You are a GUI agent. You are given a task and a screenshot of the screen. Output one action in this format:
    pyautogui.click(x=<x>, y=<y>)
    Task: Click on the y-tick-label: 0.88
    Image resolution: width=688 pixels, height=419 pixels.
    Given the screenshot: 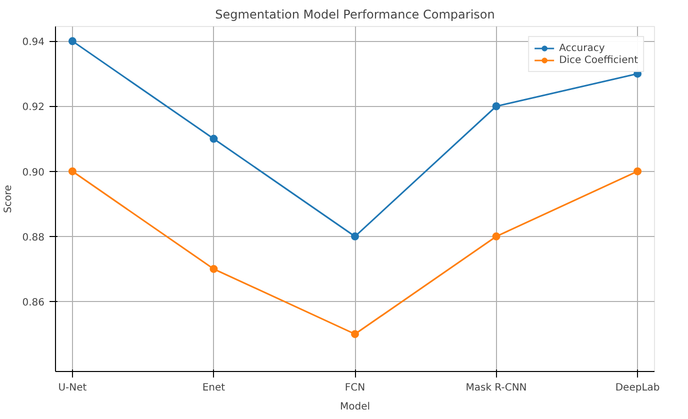 What is the action you would take?
    pyautogui.click(x=33, y=238)
    